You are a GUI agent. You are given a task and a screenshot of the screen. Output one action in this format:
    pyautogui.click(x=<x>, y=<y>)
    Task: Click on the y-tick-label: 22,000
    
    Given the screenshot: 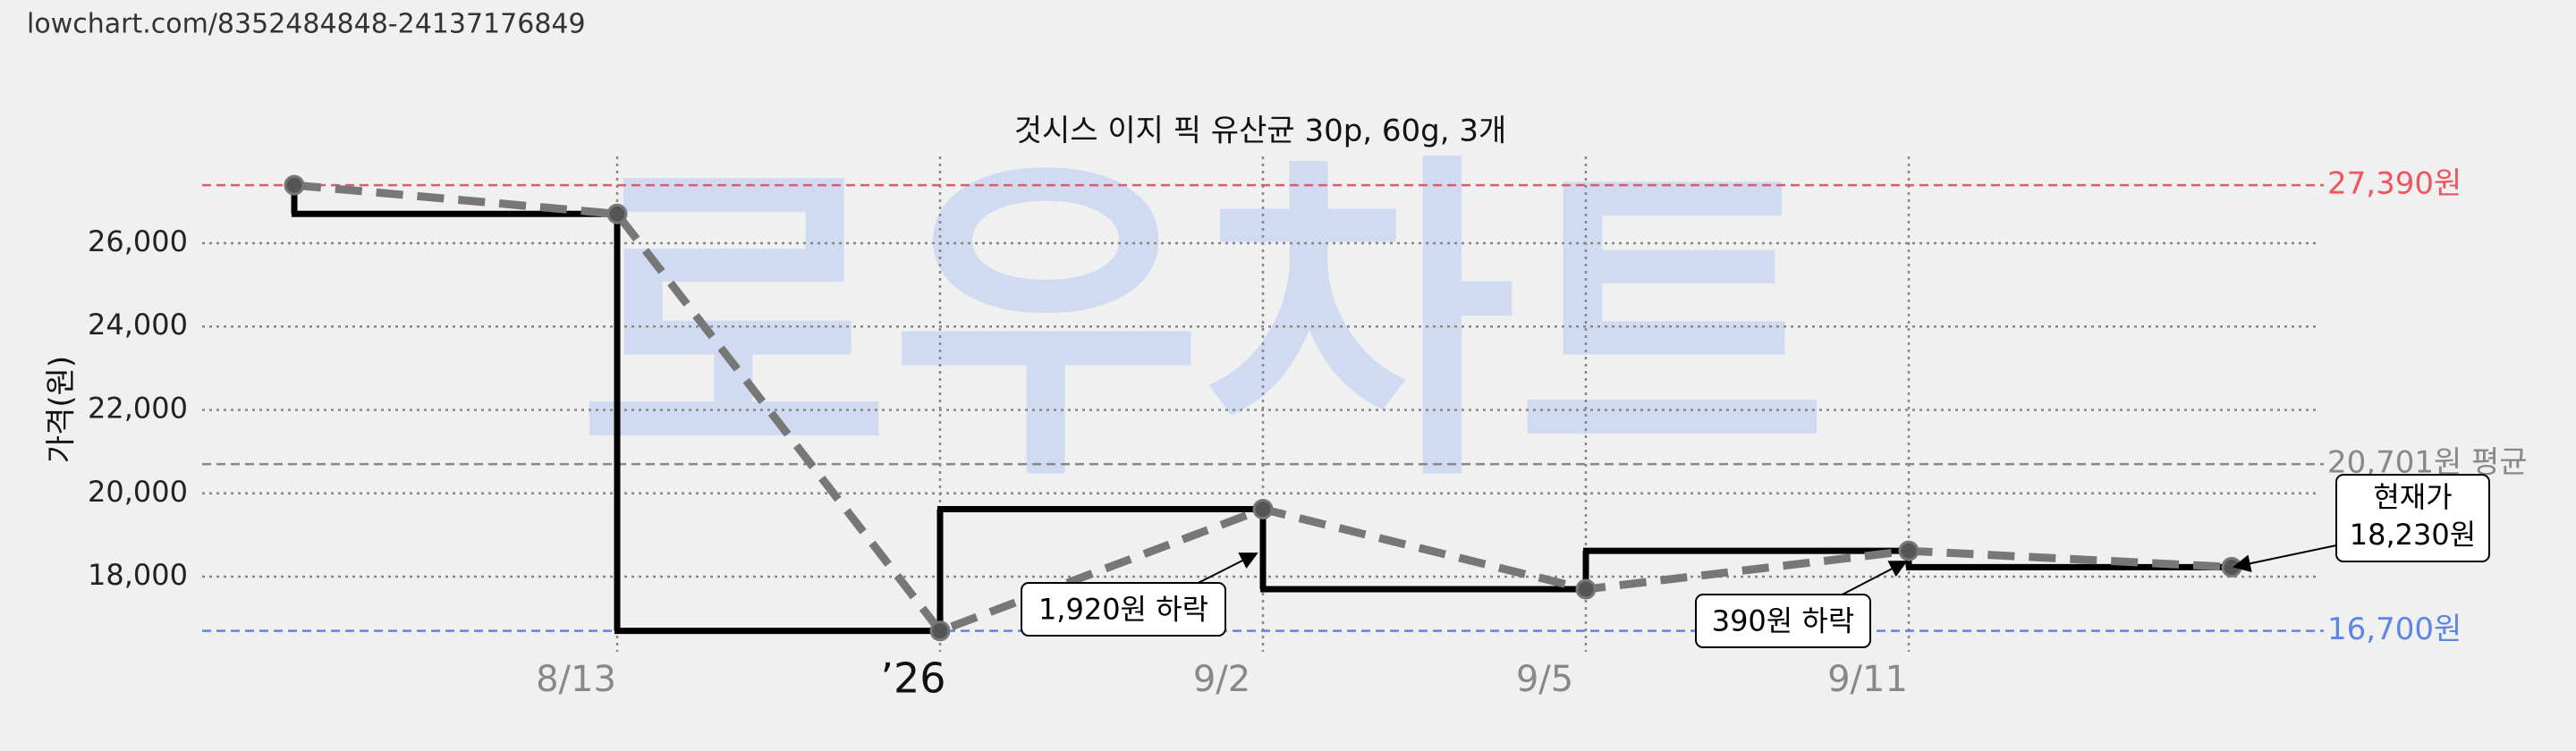 What is the action you would take?
    pyautogui.click(x=138, y=409)
    